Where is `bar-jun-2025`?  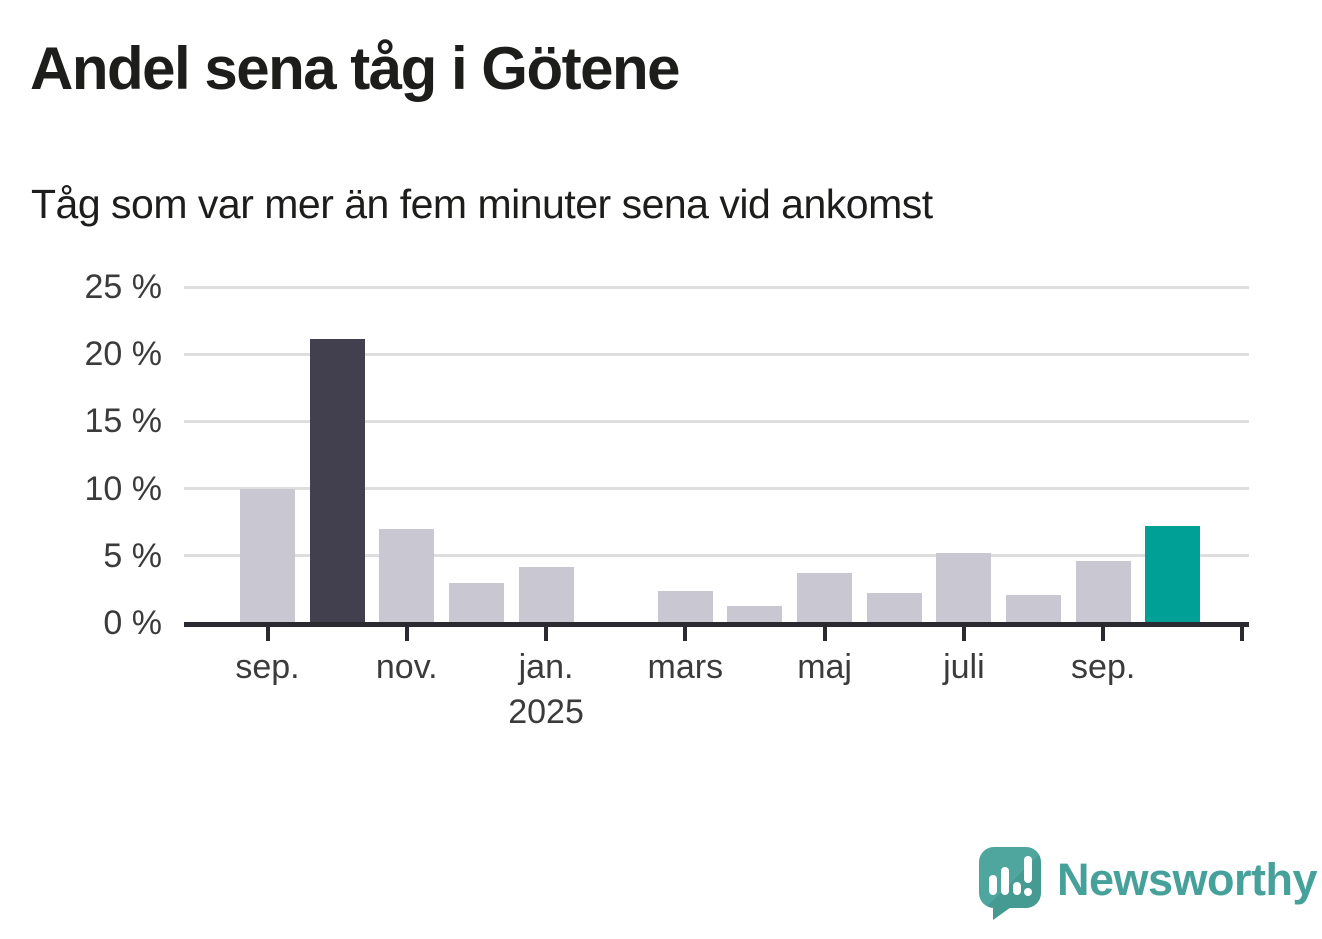 bar-jun-2025 is located at coordinates (894, 608).